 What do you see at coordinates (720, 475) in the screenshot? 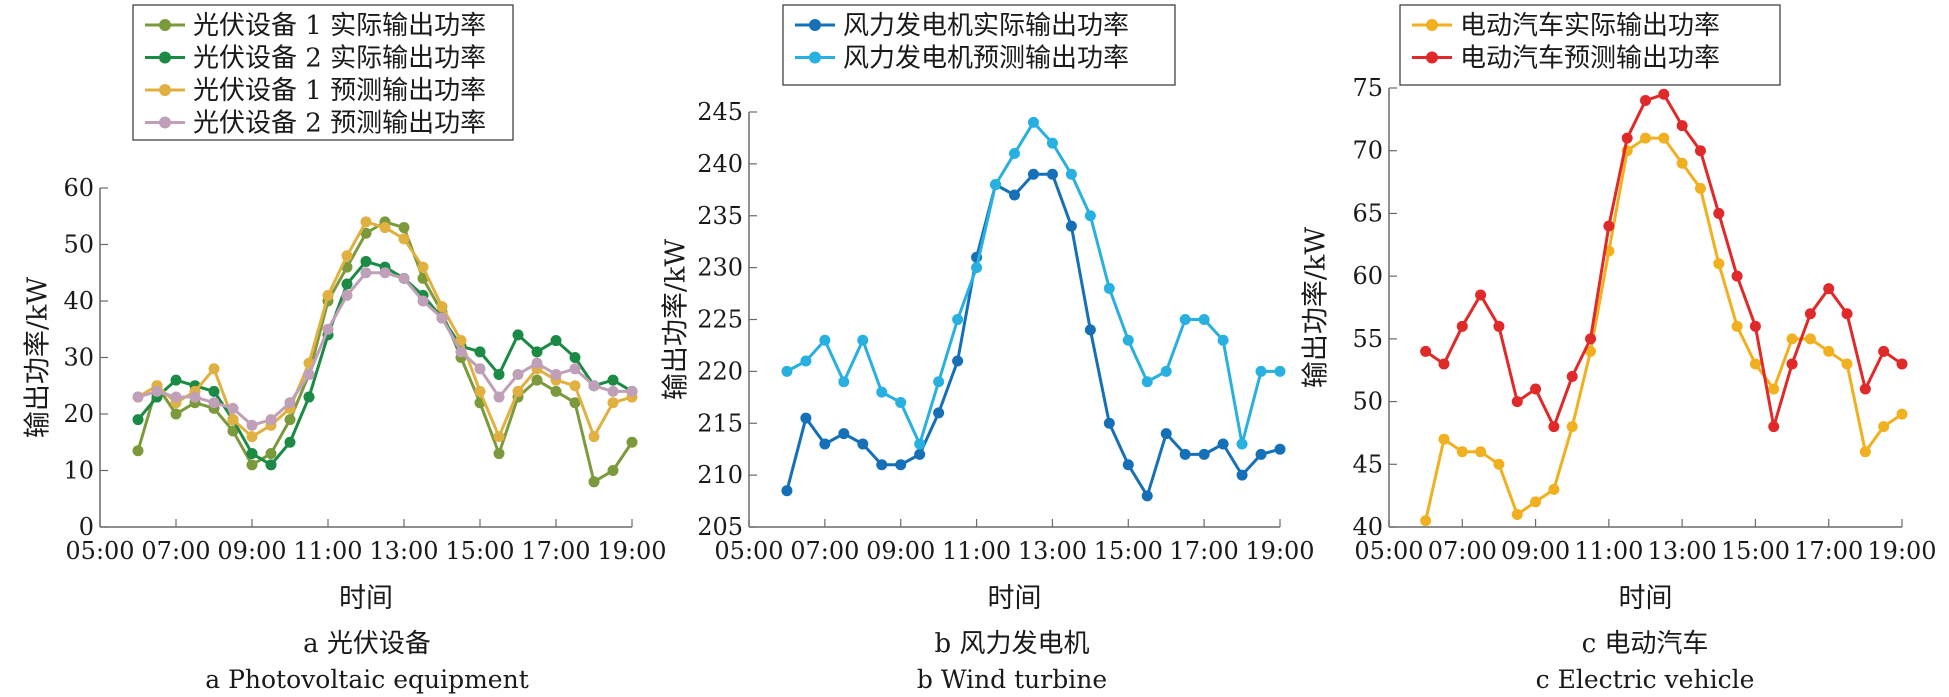
I see `y-tick-label: 210` at bounding box center [720, 475].